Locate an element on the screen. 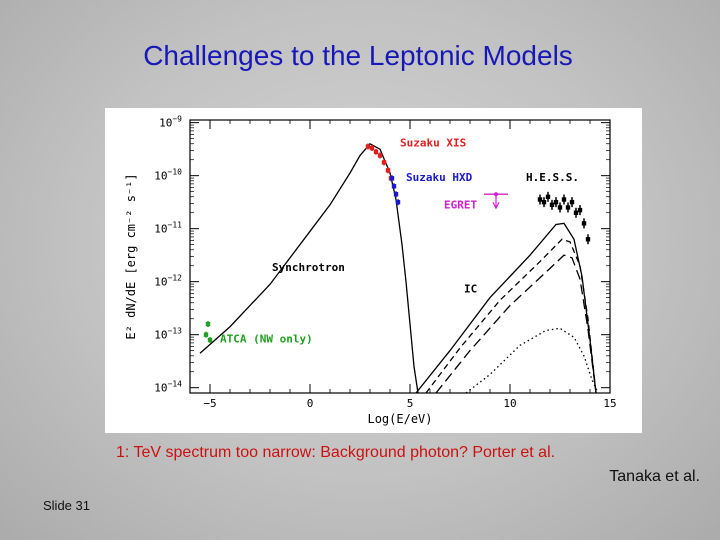  x-tick-label: 10 is located at coordinates (509, 403).